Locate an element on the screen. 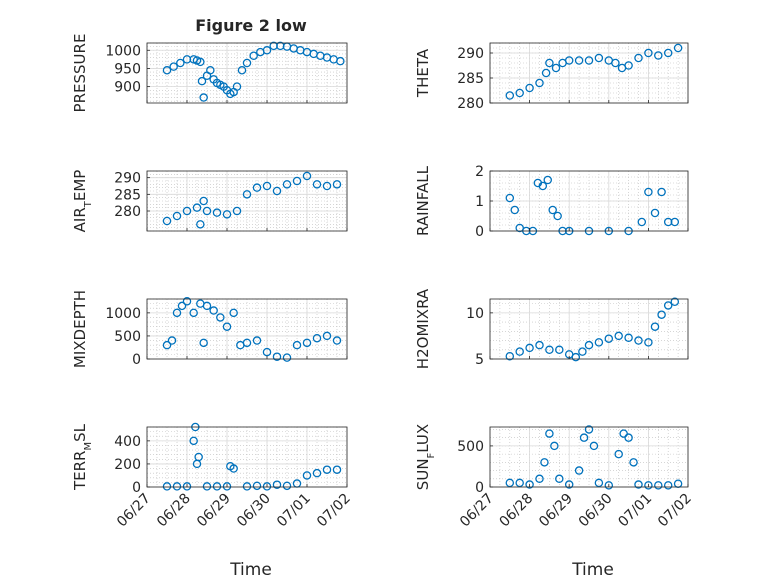  series-h2omixra is located at coordinates (592, 329).